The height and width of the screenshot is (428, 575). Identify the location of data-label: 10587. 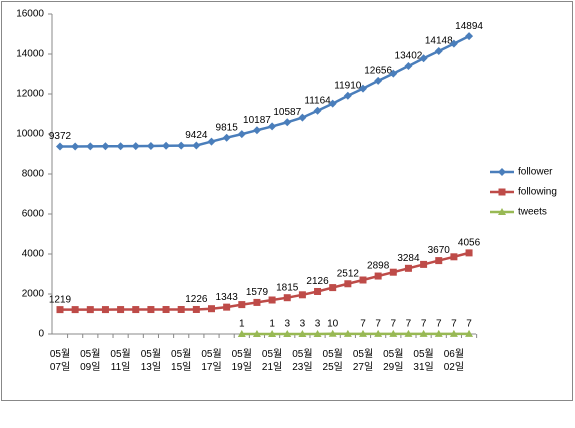
(287, 112).